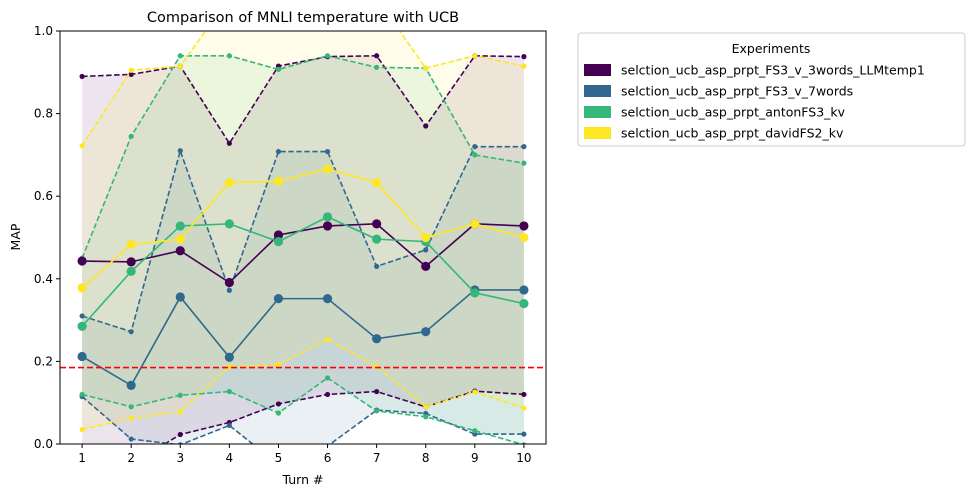 This screenshot has width=975, height=498. I want to click on y-tick-label: 0.8, so click(43, 114).